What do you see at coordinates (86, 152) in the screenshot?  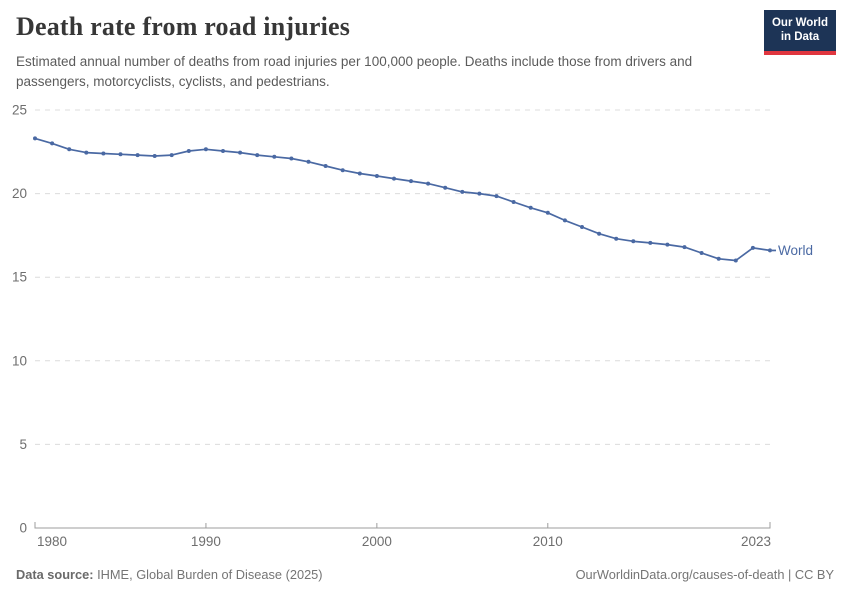 I see `data-point-1983` at bounding box center [86, 152].